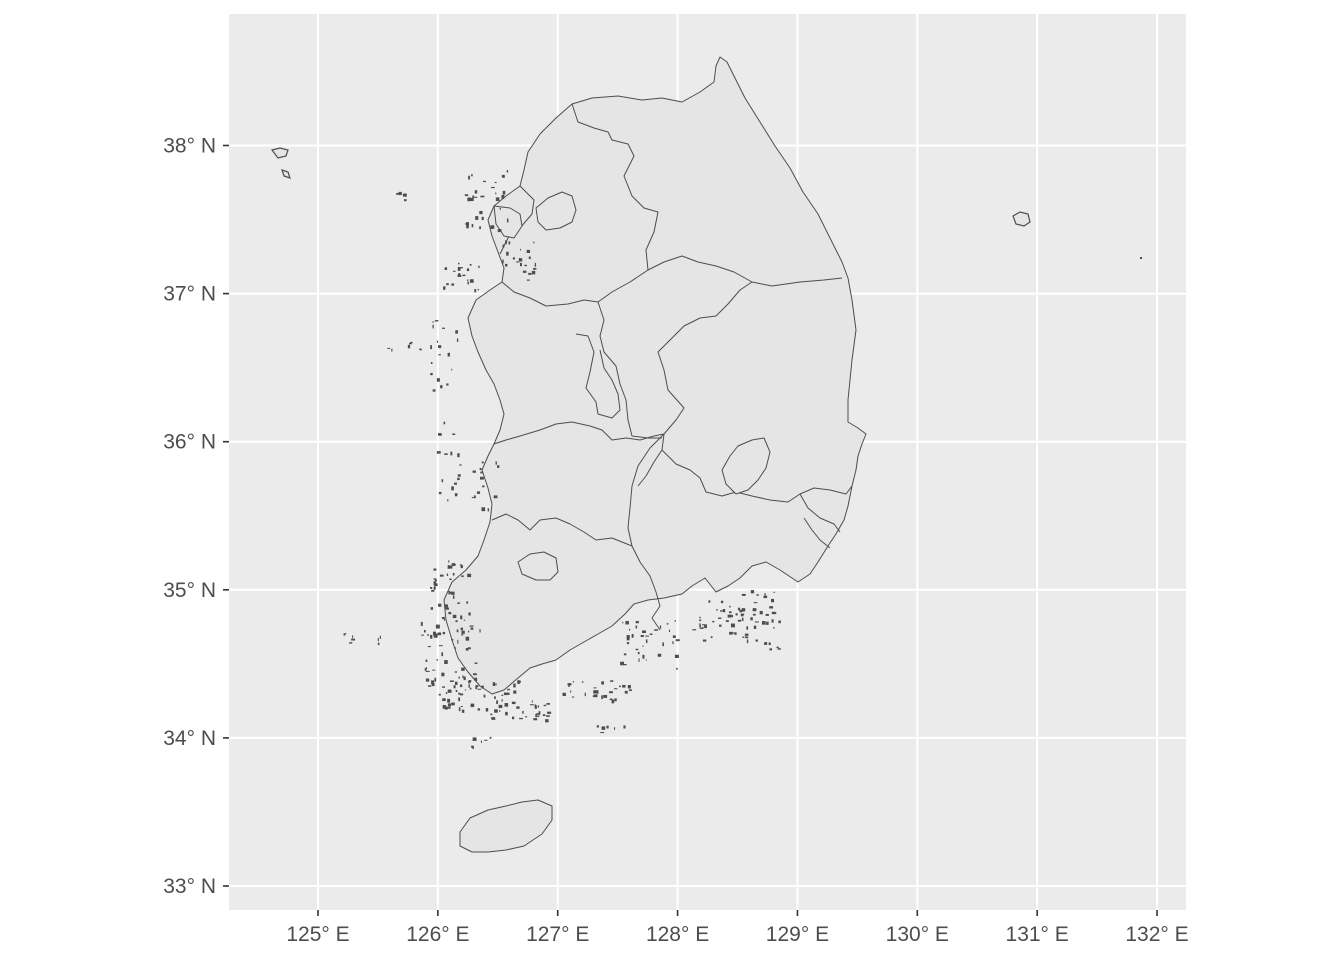 The width and height of the screenshot is (1344, 960). What do you see at coordinates (189, 886) in the screenshot?
I see `y-tick-label-33: 33° N` at bounding box center [189, 886].